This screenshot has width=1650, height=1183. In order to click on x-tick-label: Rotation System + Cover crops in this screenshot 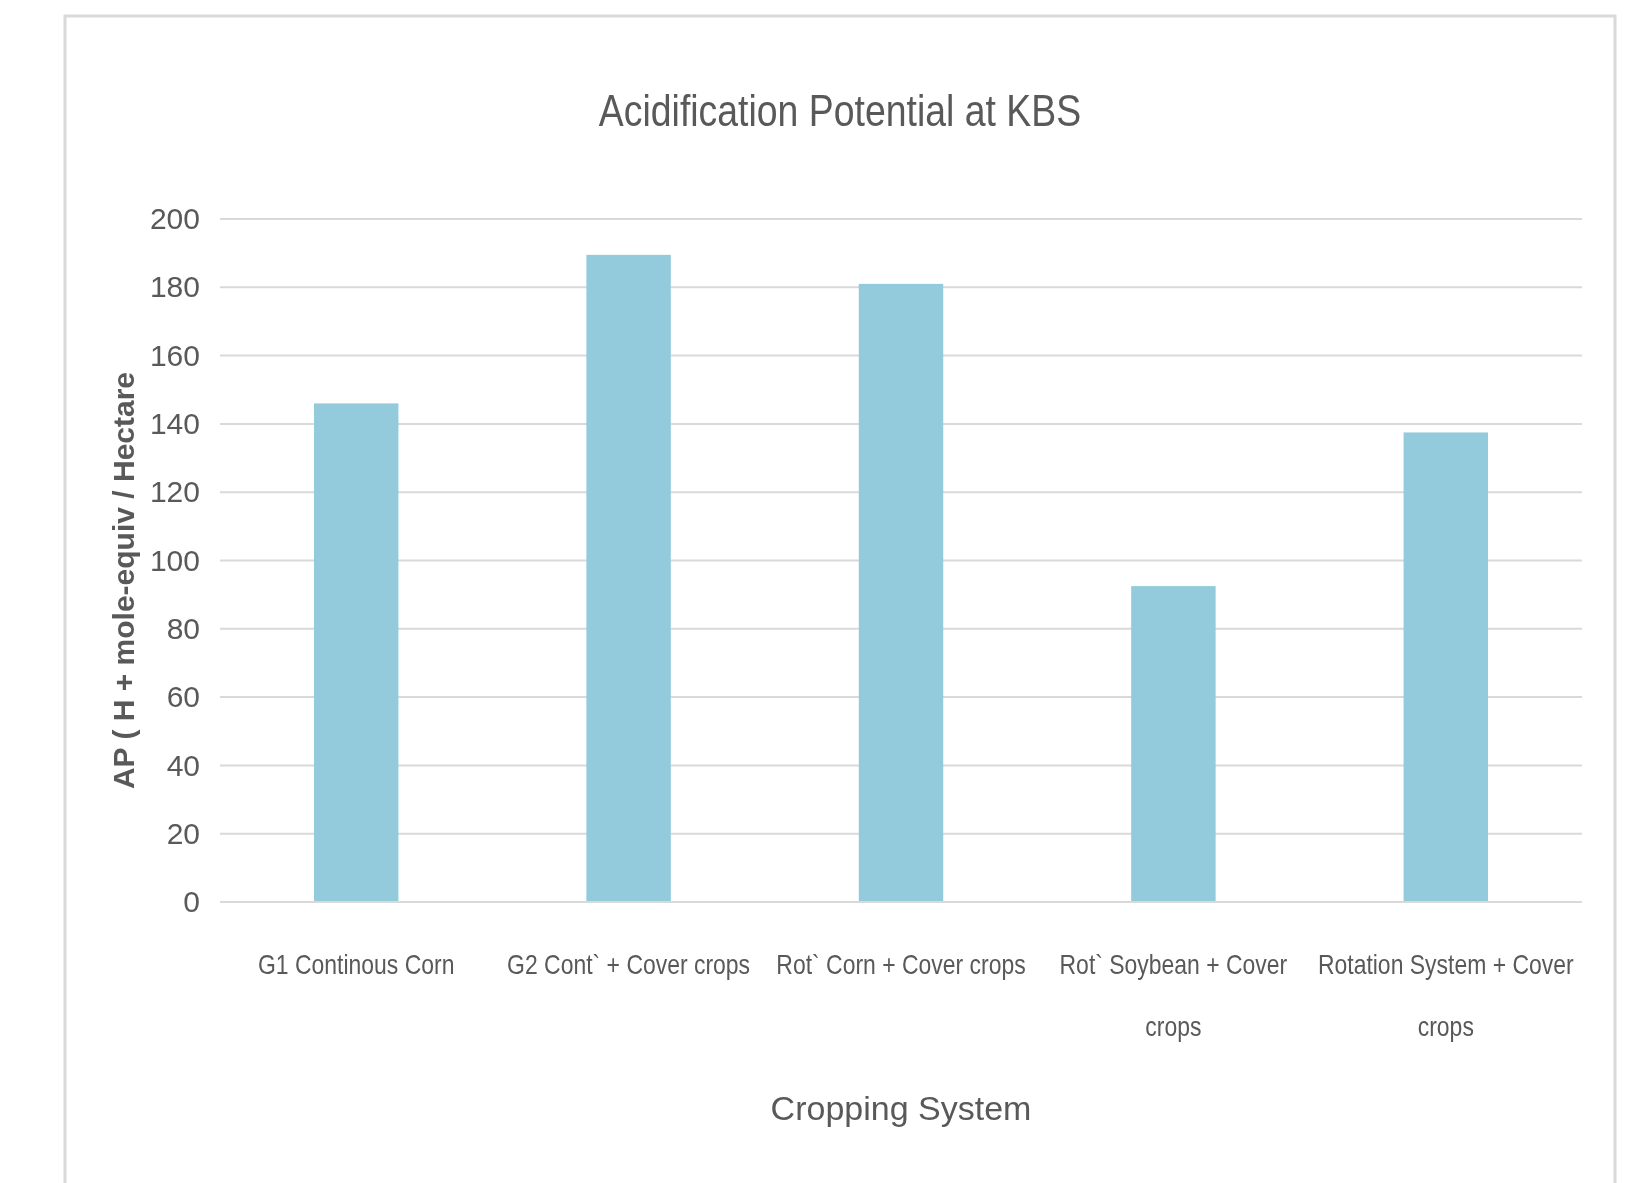, I will do `click(1446, 995)`.